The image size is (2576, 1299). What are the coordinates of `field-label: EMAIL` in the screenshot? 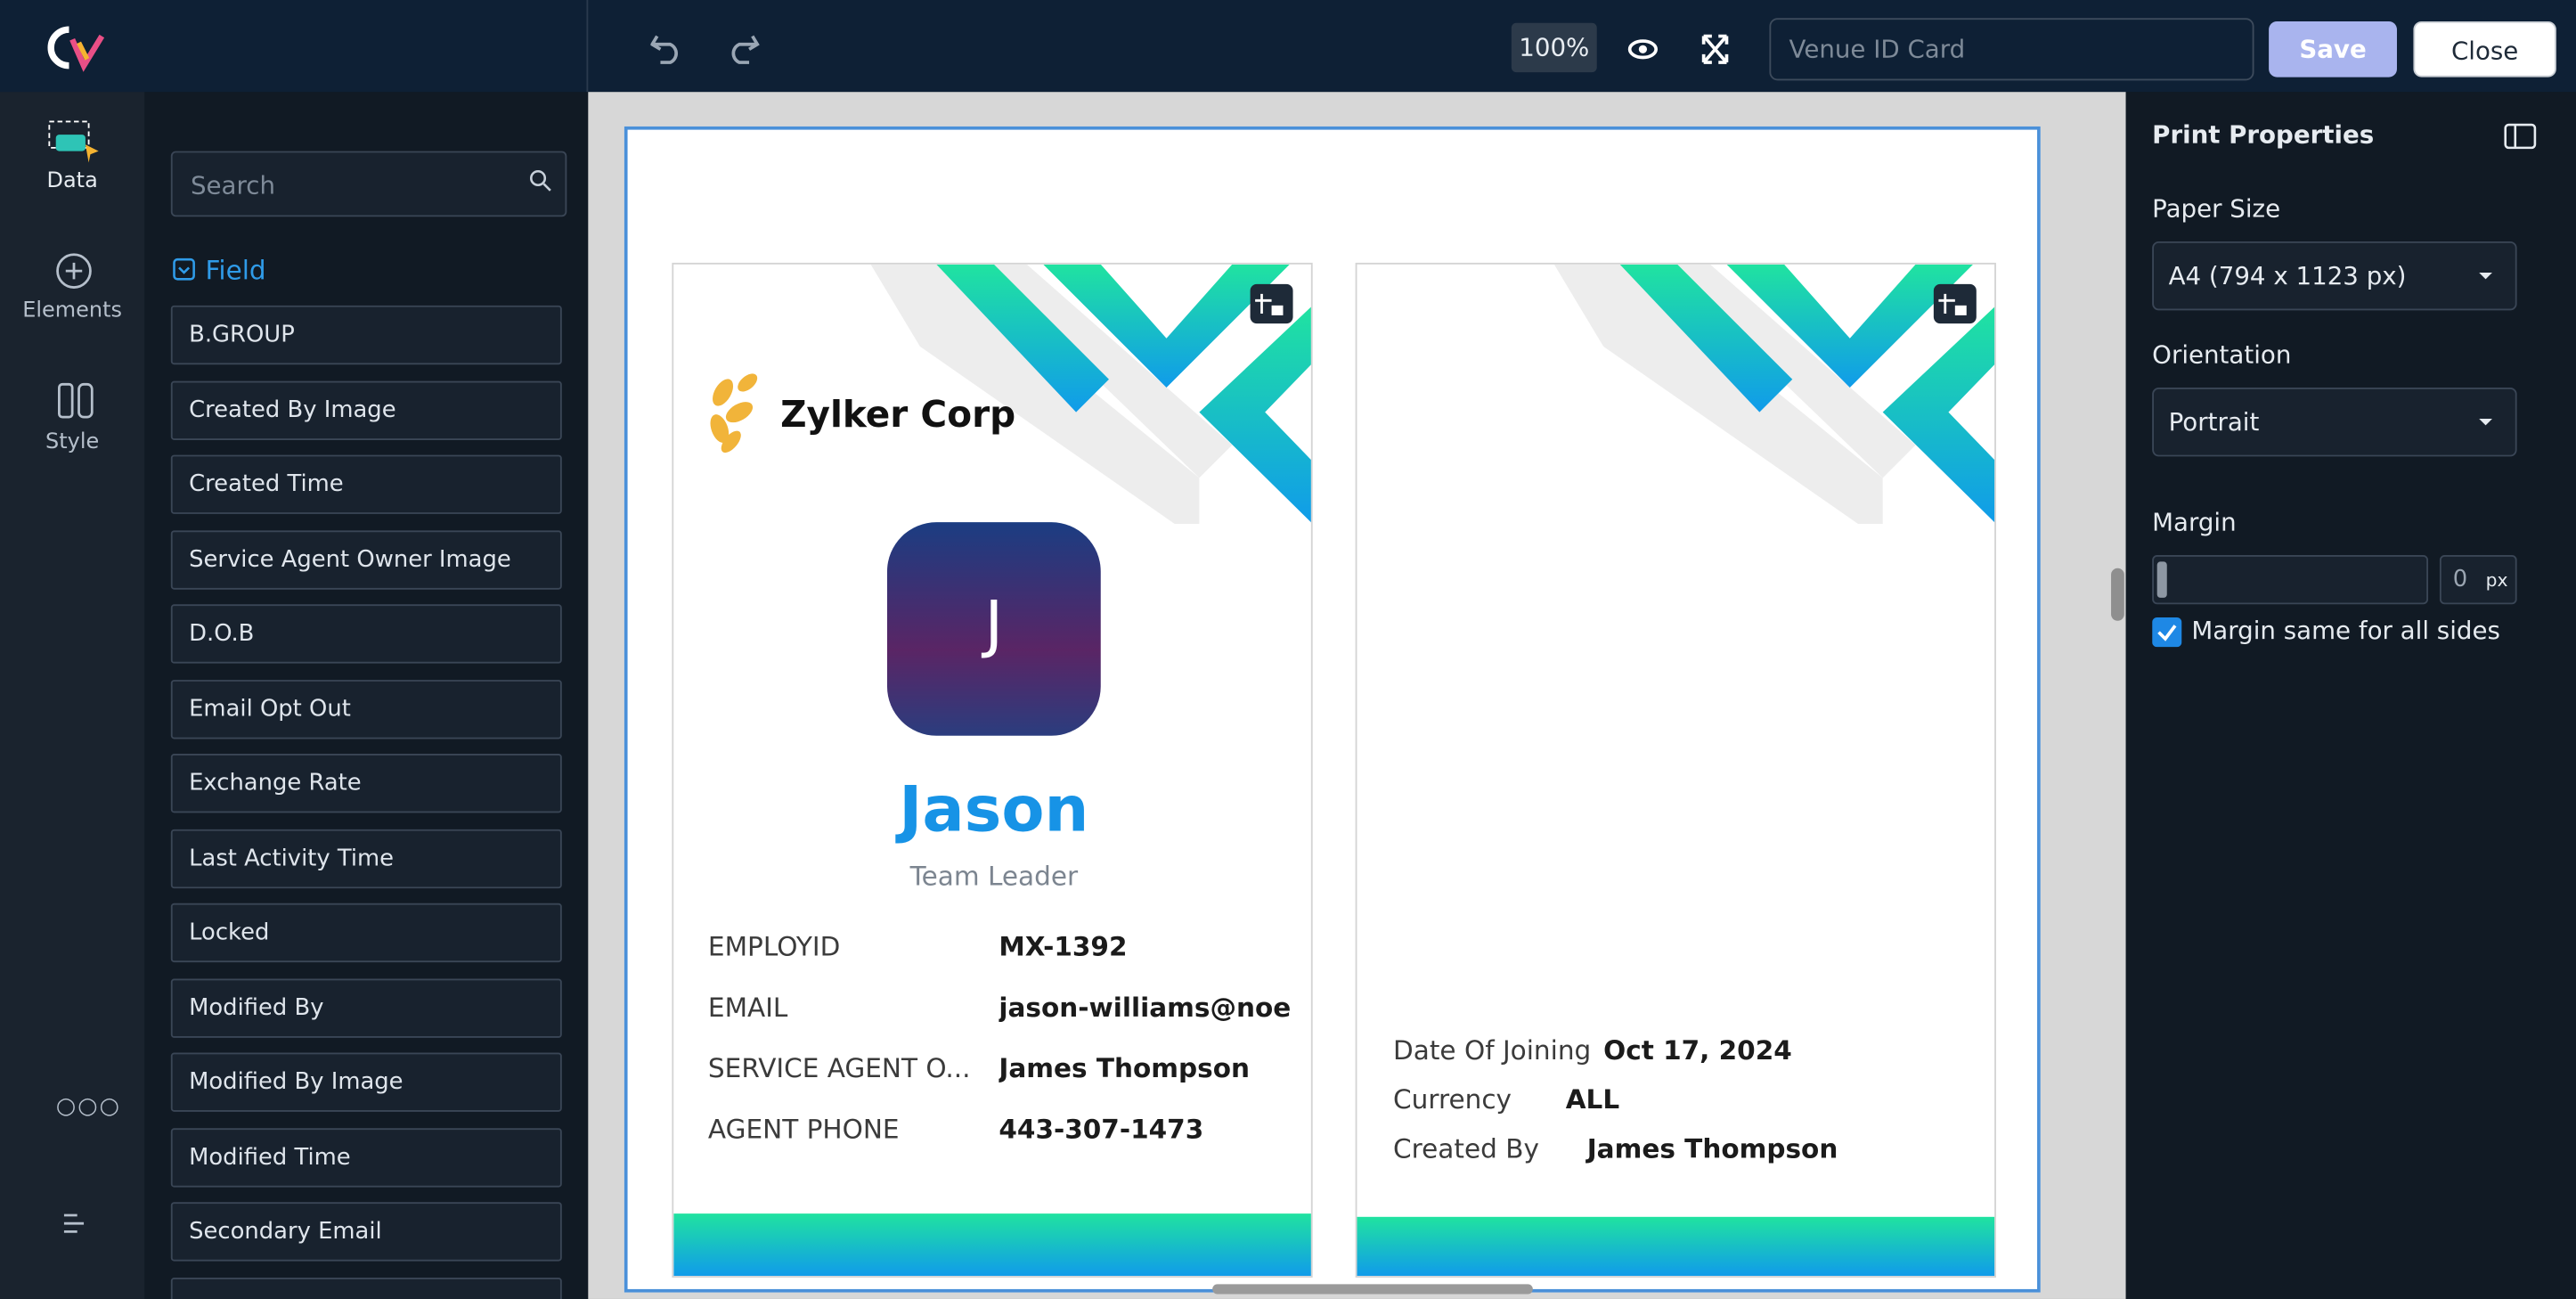 It's located at (747, 1008).